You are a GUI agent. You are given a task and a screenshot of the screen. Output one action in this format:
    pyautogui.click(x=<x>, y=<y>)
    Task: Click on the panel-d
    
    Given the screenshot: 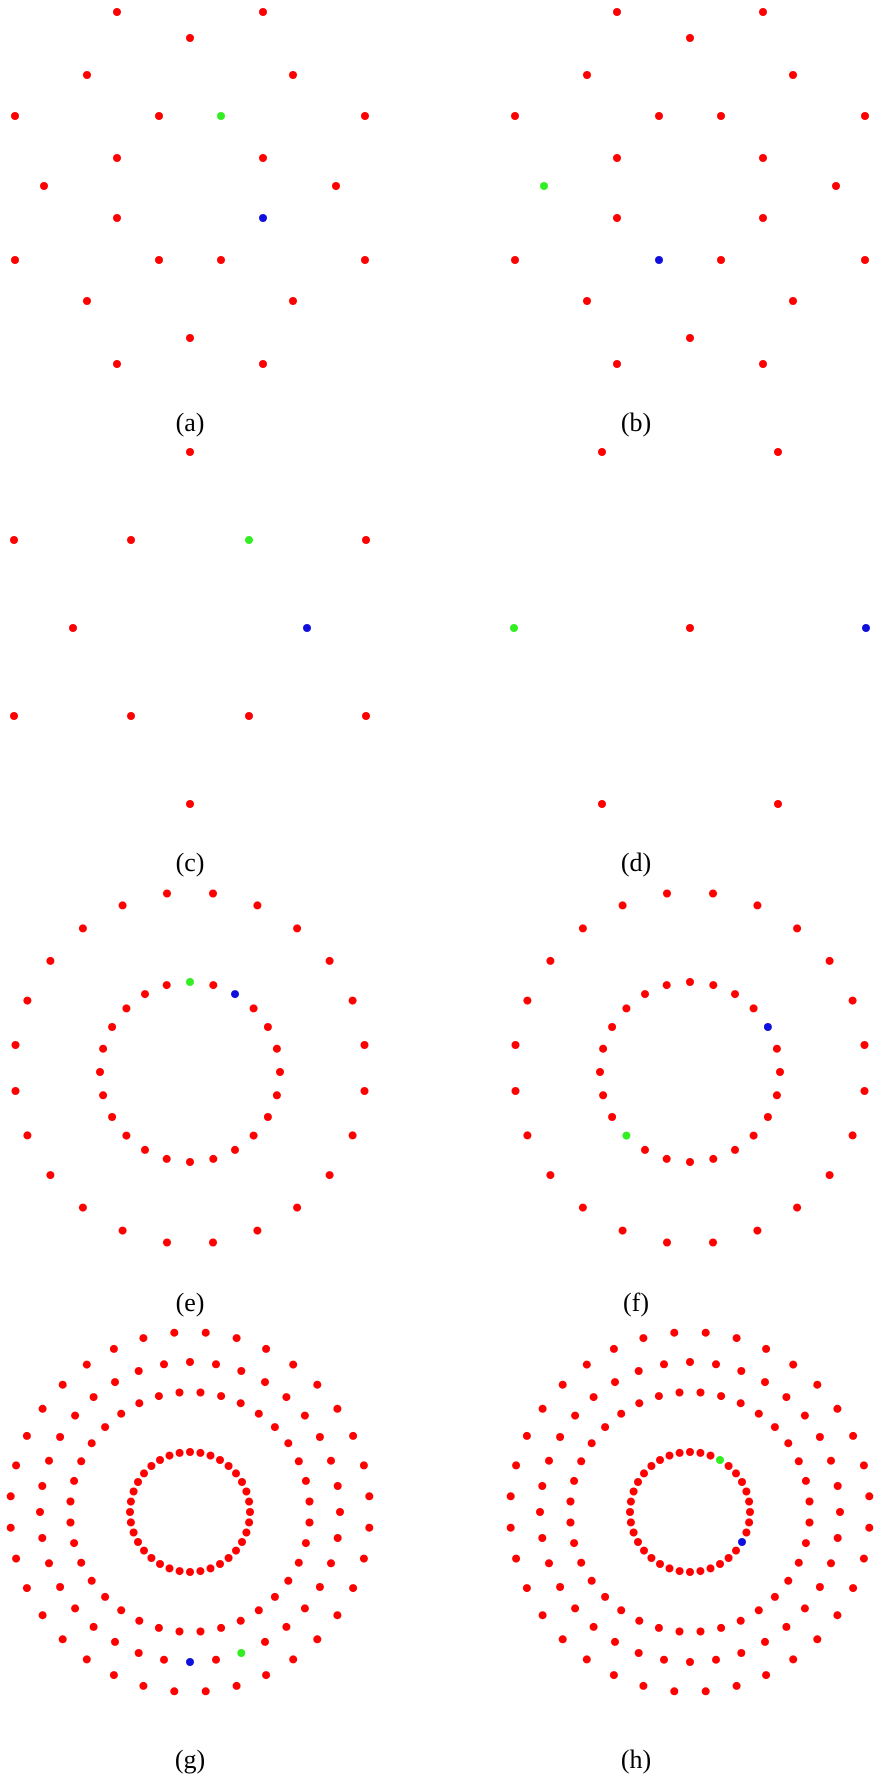 What is the action you would take?
    pyautogui.click(x=690, y=628)
    